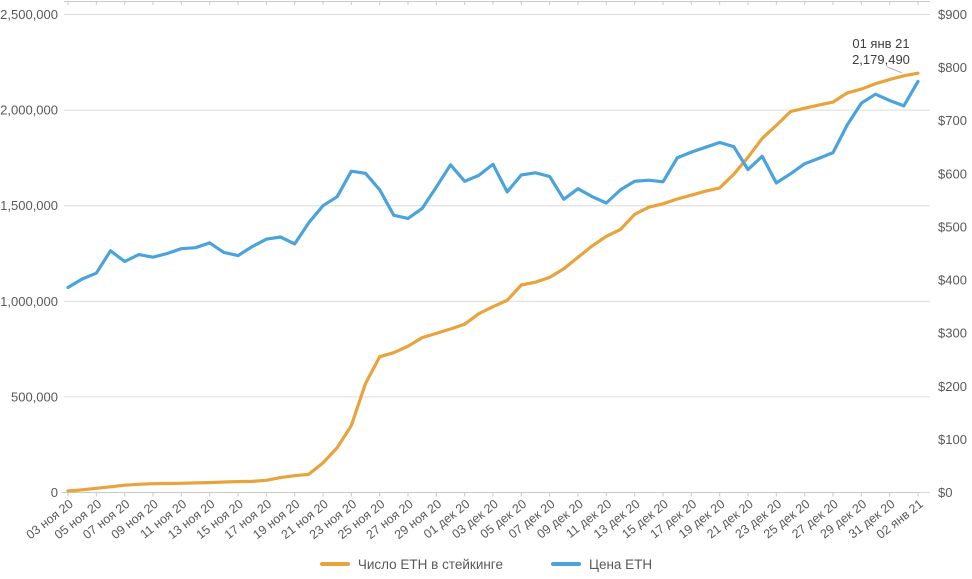 The width and height of the screenshot is (972, 579). I want to click on legend-item-staked-eth: Число ETH в стейкинге, so click(411, 564).